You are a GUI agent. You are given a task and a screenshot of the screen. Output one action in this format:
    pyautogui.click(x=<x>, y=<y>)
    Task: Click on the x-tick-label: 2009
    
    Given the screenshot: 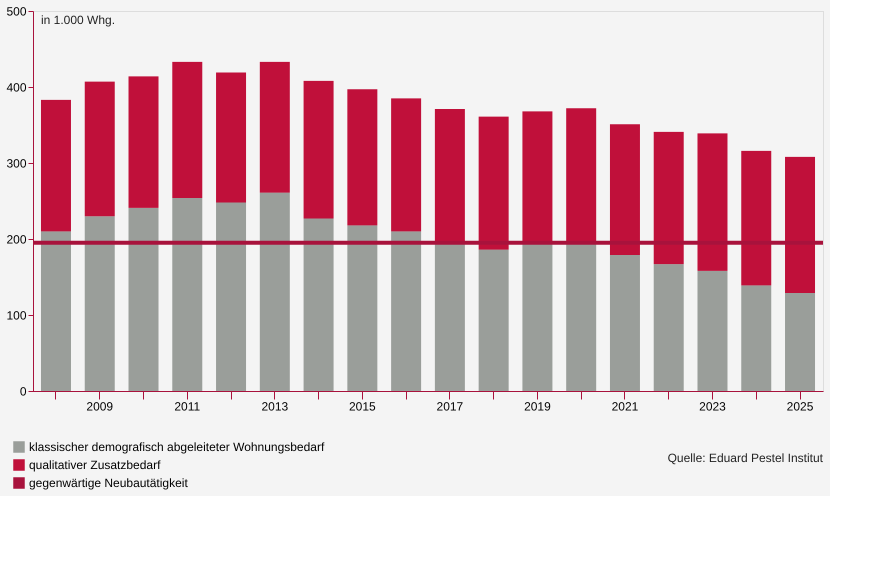 What is the action you would take?
    pyautogui.click(x=100, y=407)
    